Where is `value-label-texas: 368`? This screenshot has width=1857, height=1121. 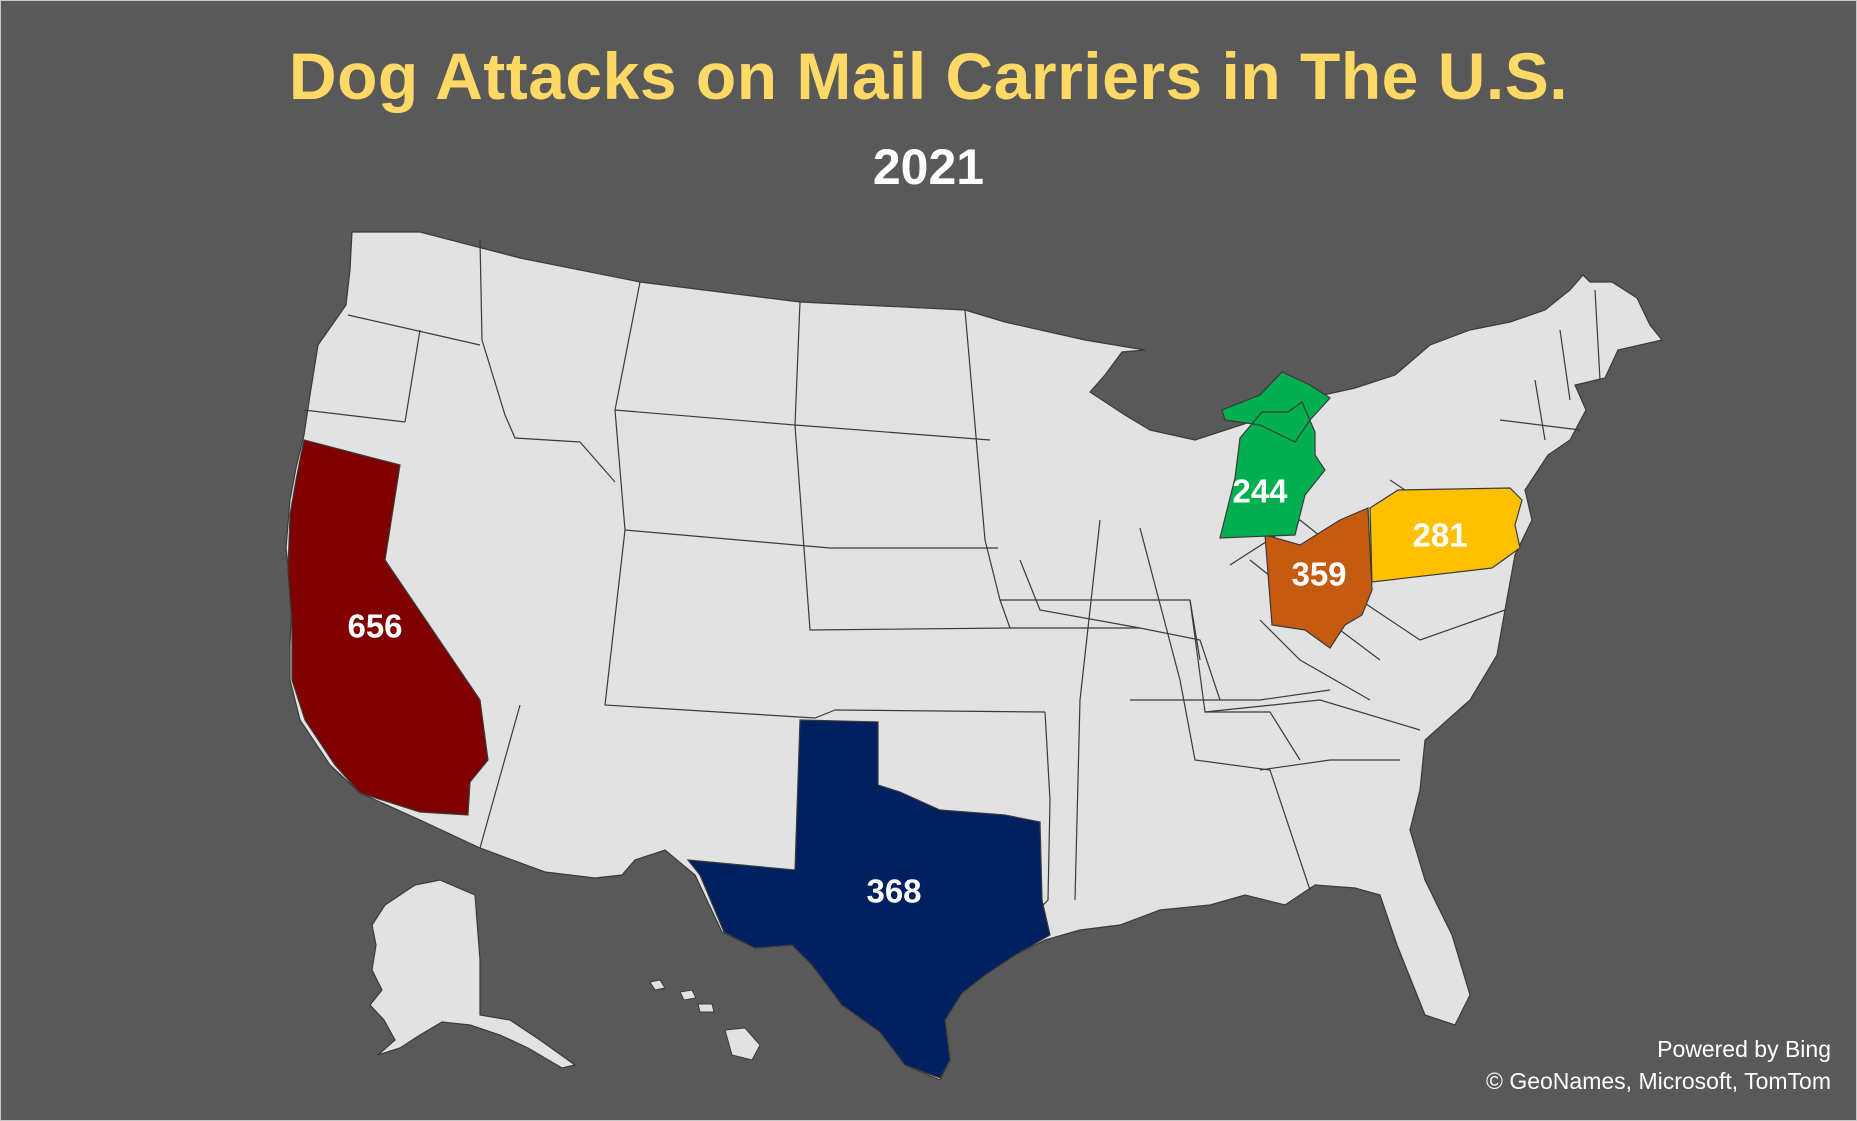 value-label-texas: 368 is located at coordinates (893, 891).